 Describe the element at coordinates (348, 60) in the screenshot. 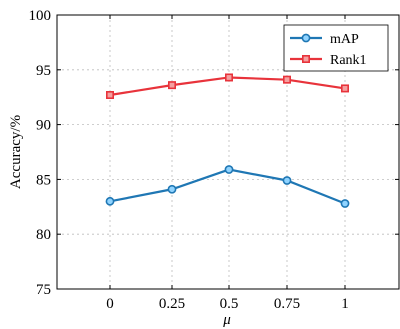

I see `legend-label-rank1: Rank1` at that location.